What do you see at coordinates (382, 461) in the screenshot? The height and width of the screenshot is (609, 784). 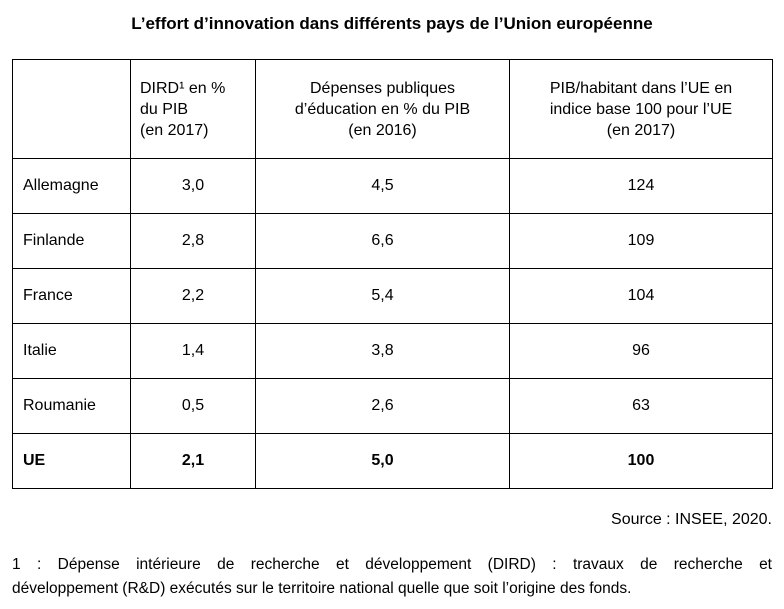 I see `education-value-cell: 5,0` at bounding box center [382, 461].